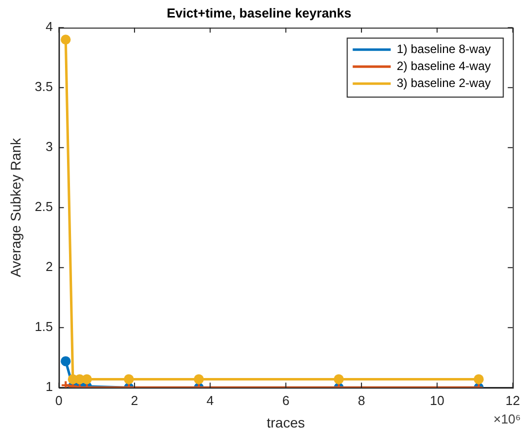 The width and height of the screenshot is (526, 444). Describe the element at coordinates (49, 266) in the screenshot. I see `y-tick-label: 2` at that location.